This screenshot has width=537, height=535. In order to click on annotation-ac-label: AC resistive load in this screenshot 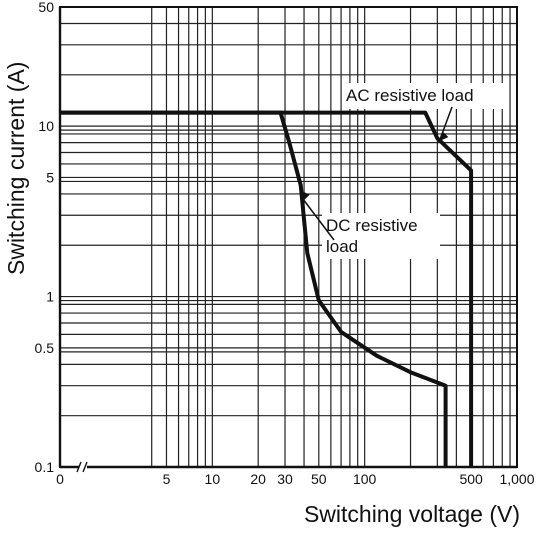, I will do `click(410, 95)`.